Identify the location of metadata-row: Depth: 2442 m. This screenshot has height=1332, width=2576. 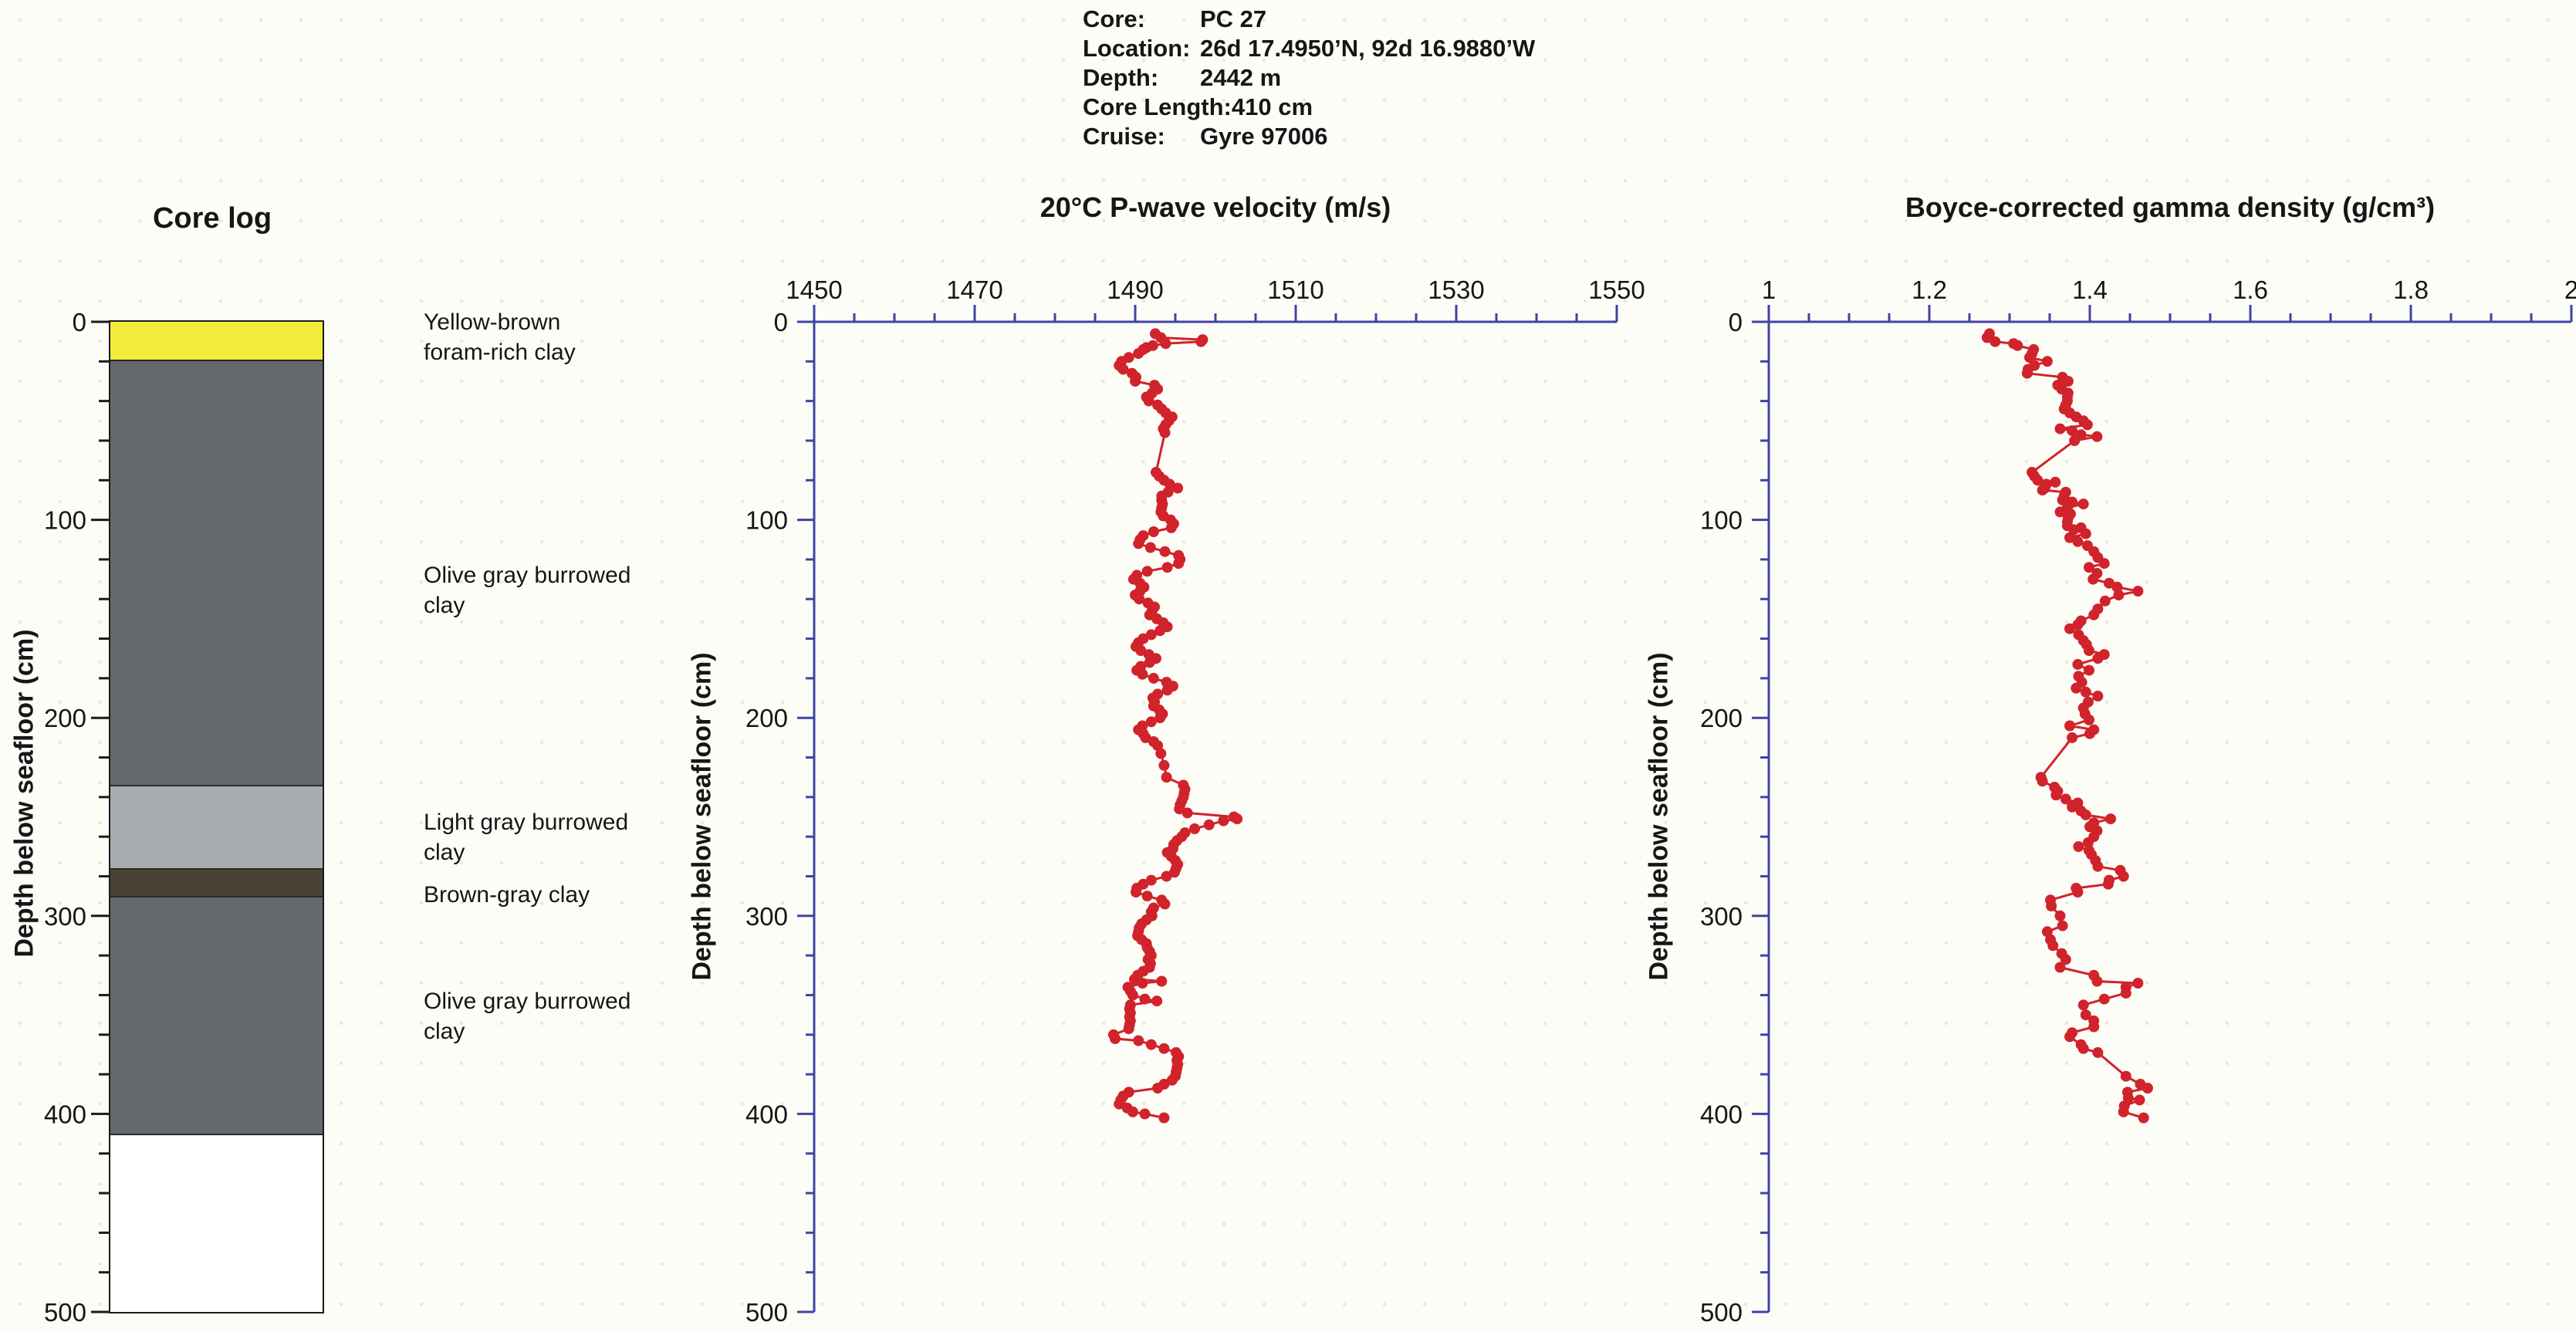
(1309, 78).